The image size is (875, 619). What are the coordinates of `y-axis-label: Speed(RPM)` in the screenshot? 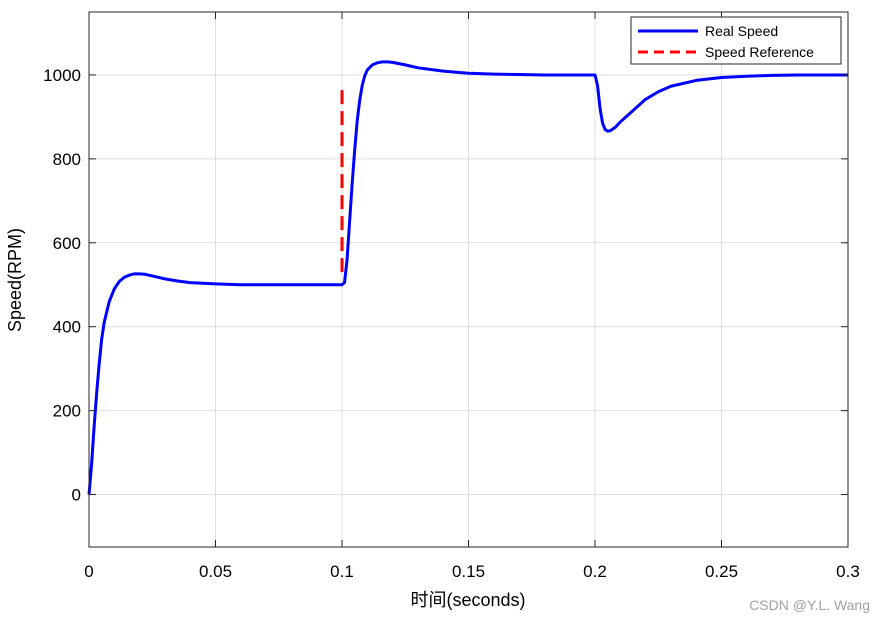 It's located at (15, 280).